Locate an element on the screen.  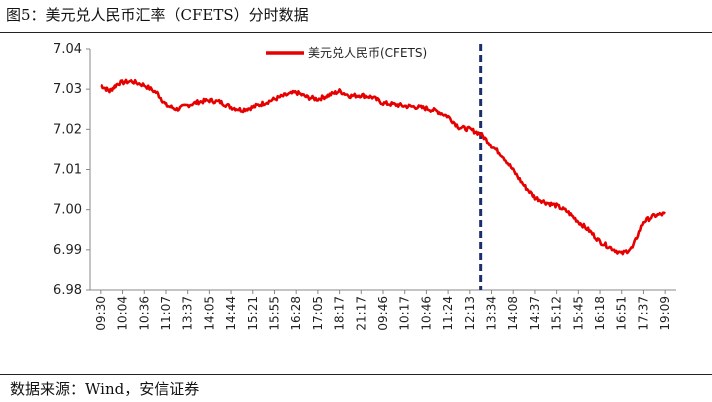
x-tick-label: 13:37 is located at coordinates (188, 313).